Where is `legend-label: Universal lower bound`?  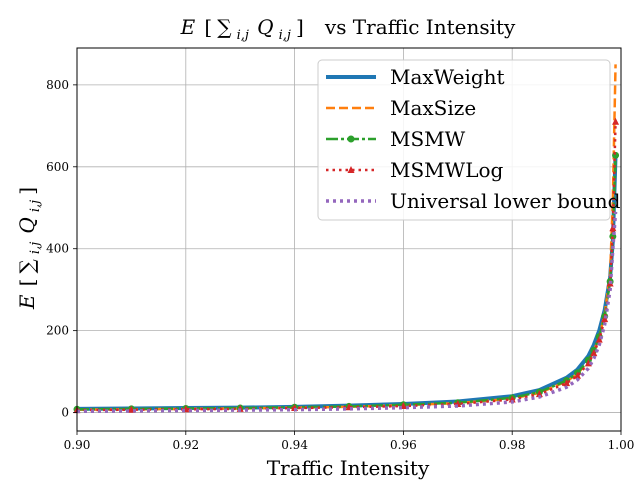
legend-label: Universal lower bound is located at coordinates (505, 201).